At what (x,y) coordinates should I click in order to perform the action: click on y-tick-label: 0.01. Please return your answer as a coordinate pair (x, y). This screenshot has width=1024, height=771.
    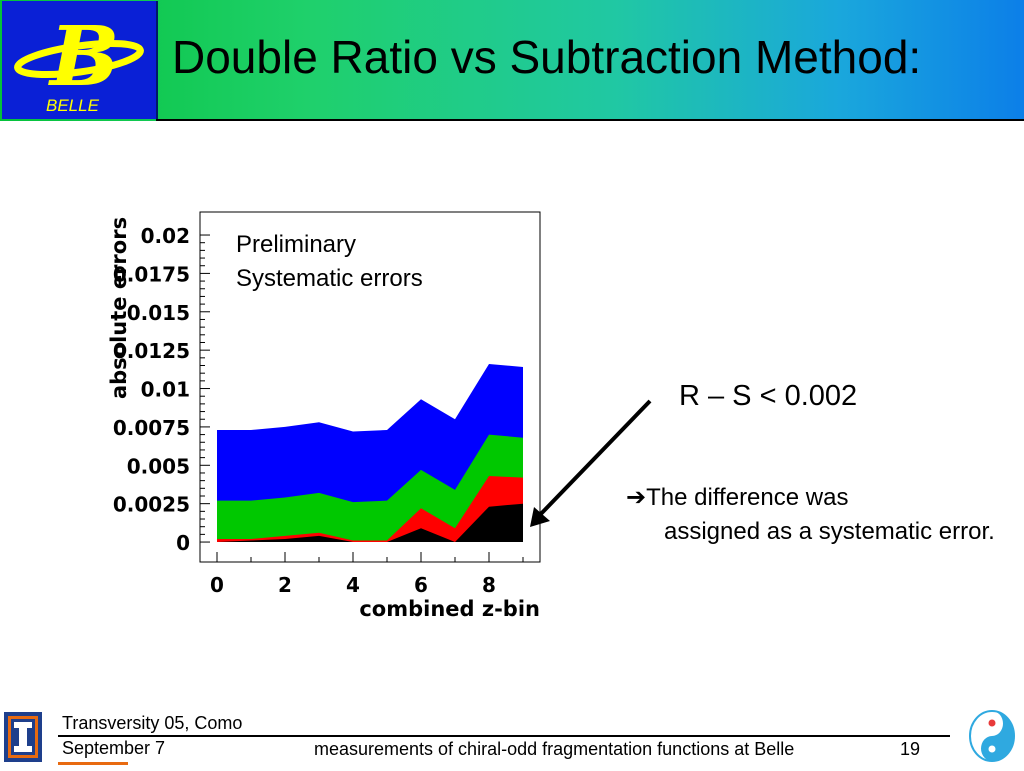
    Looking at the image, I should click on (165, 390).